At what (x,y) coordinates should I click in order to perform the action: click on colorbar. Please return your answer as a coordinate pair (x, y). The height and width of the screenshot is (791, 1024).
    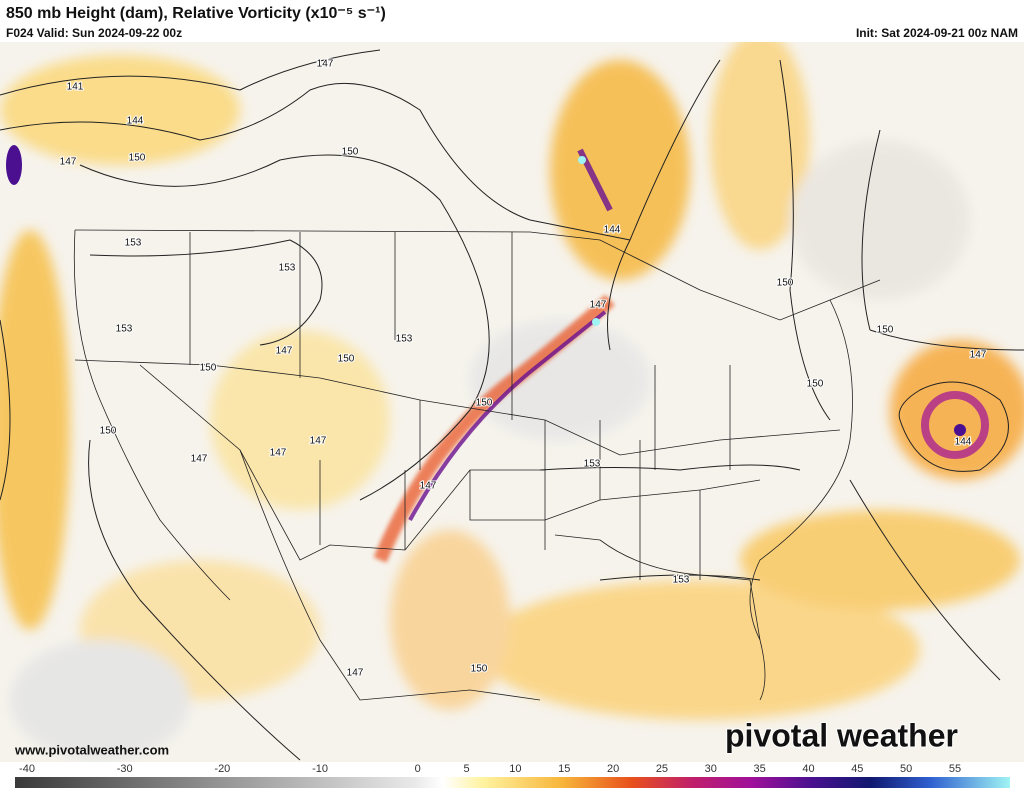
    Looking at the image, I should click on (512, 782).